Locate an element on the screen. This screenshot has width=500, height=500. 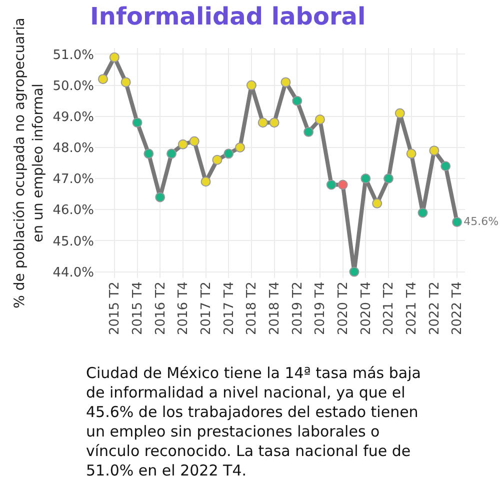
x-tick-label: 2018 T2 is located at coordinates (252, 309).